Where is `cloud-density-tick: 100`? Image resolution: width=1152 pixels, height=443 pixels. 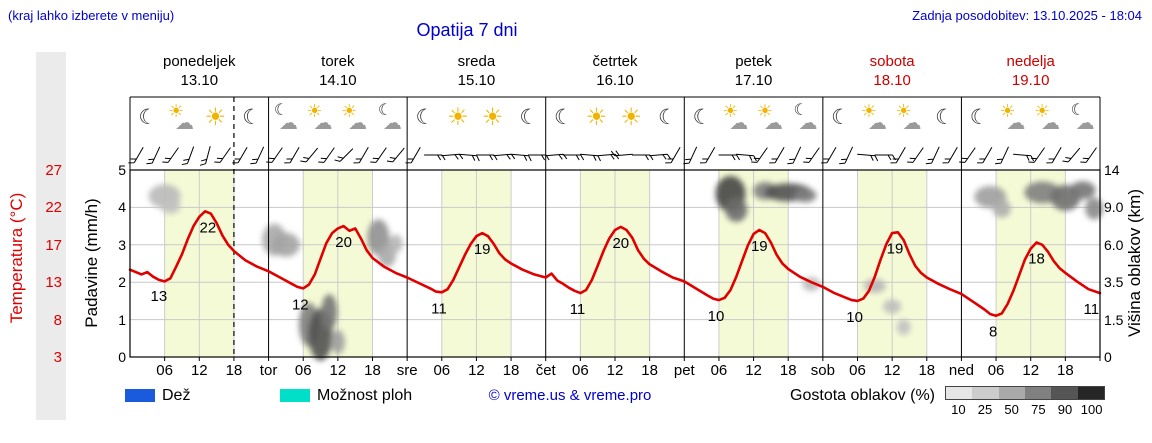 cloud-density-tick: 100 is located at coordinates (1091, 409).